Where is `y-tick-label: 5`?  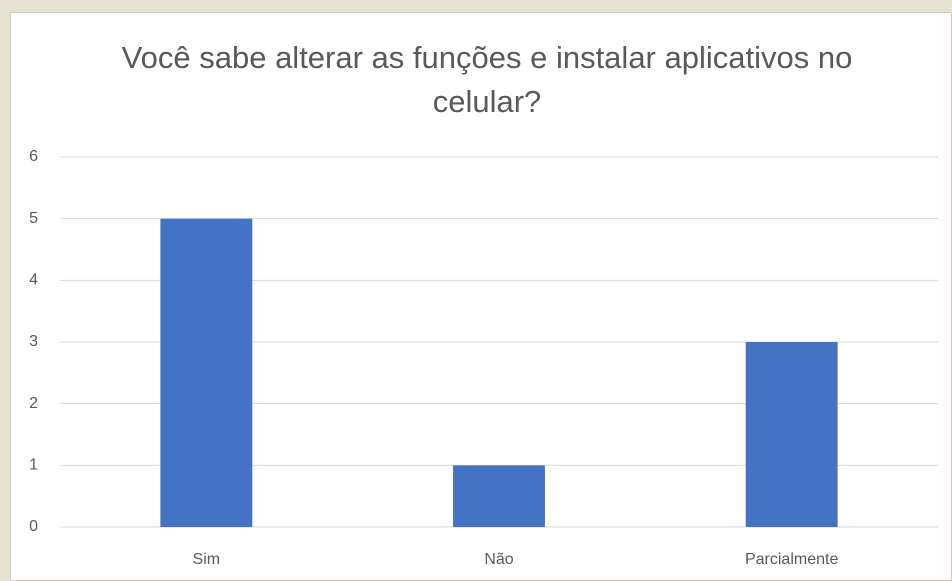
y-tick-label: 5 is located at coordinates (33, 218).